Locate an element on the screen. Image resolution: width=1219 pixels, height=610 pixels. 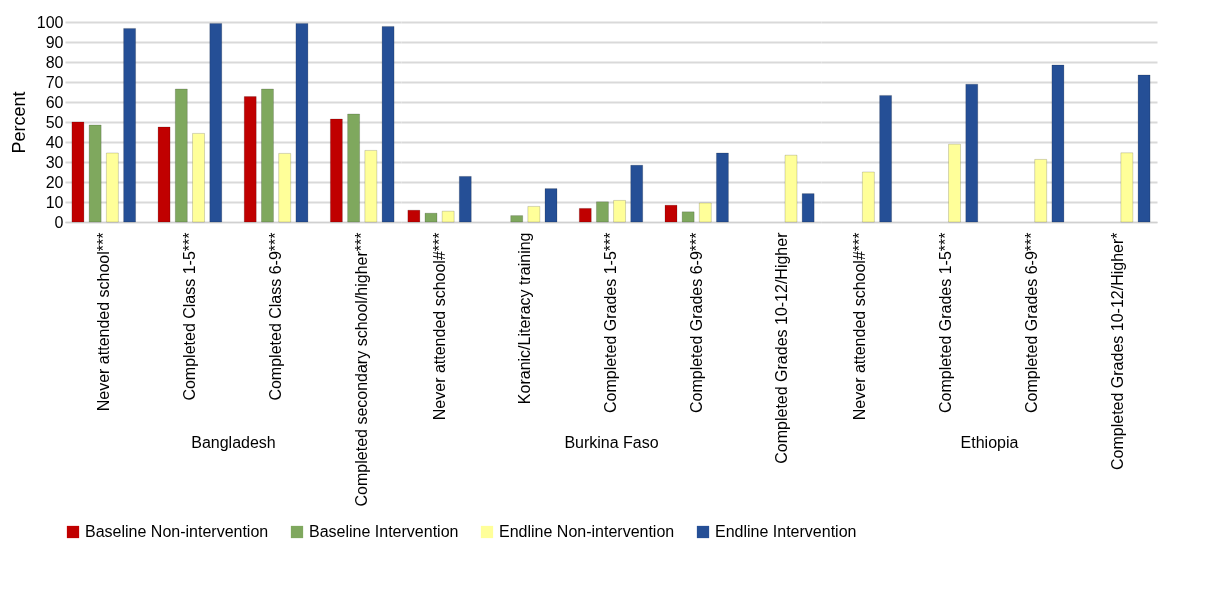
y-tick-label: 10 is located at coordinates (54, 202).